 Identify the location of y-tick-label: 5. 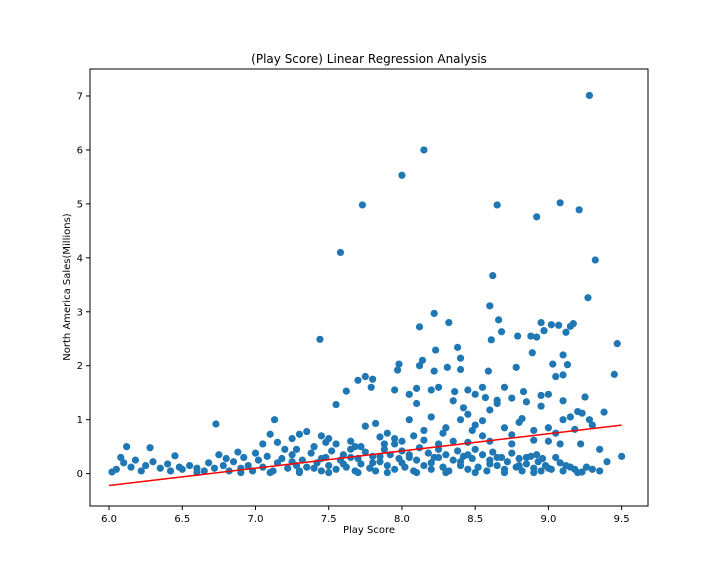
(80, 204).